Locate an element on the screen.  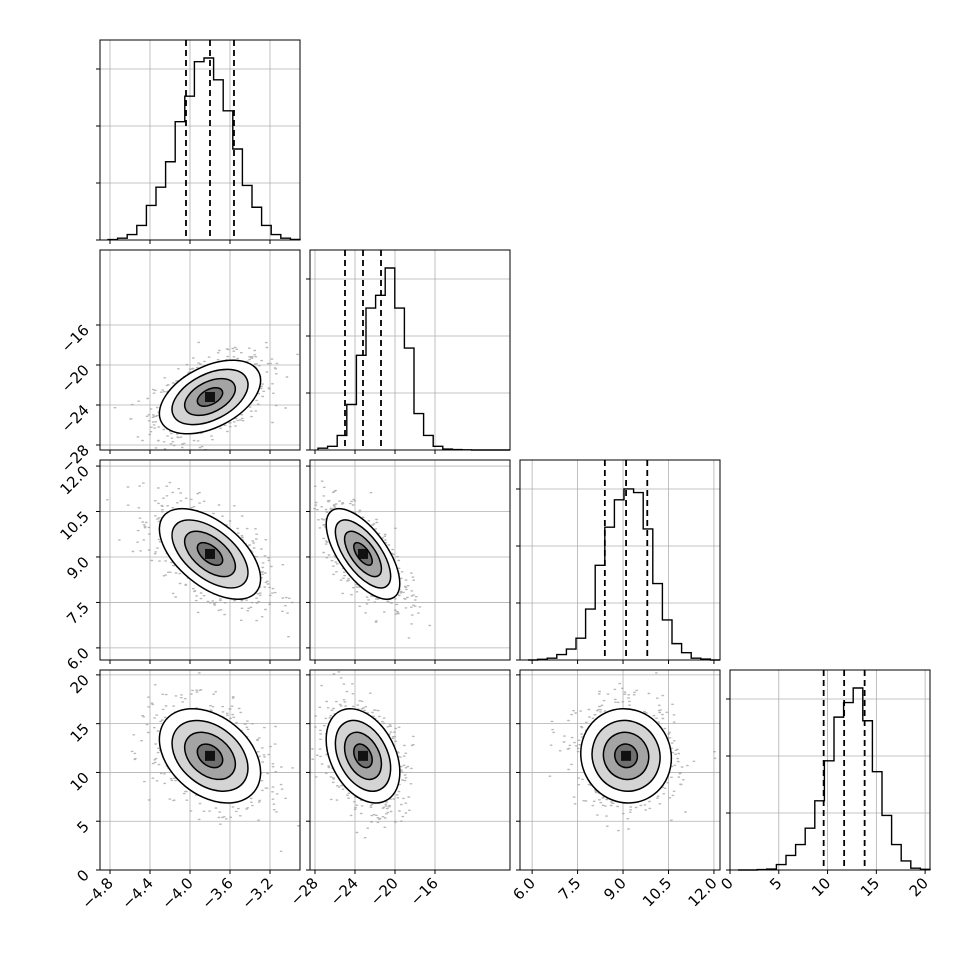
x-tick-label: 20 is located at coordinates (919, 887).